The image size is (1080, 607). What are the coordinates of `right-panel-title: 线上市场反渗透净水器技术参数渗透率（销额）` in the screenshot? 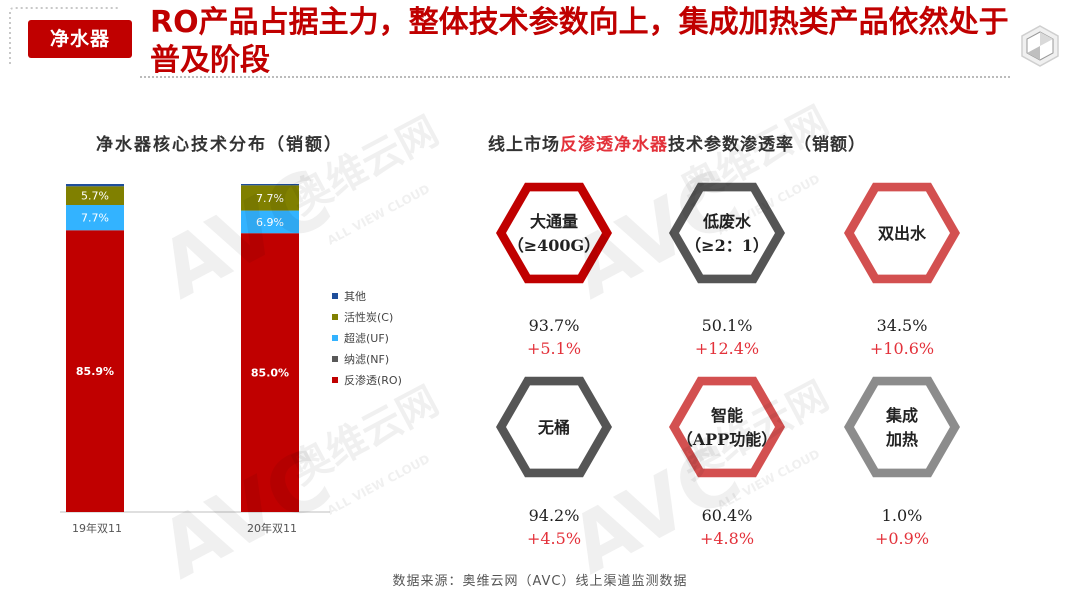 It's located at (768, 142).